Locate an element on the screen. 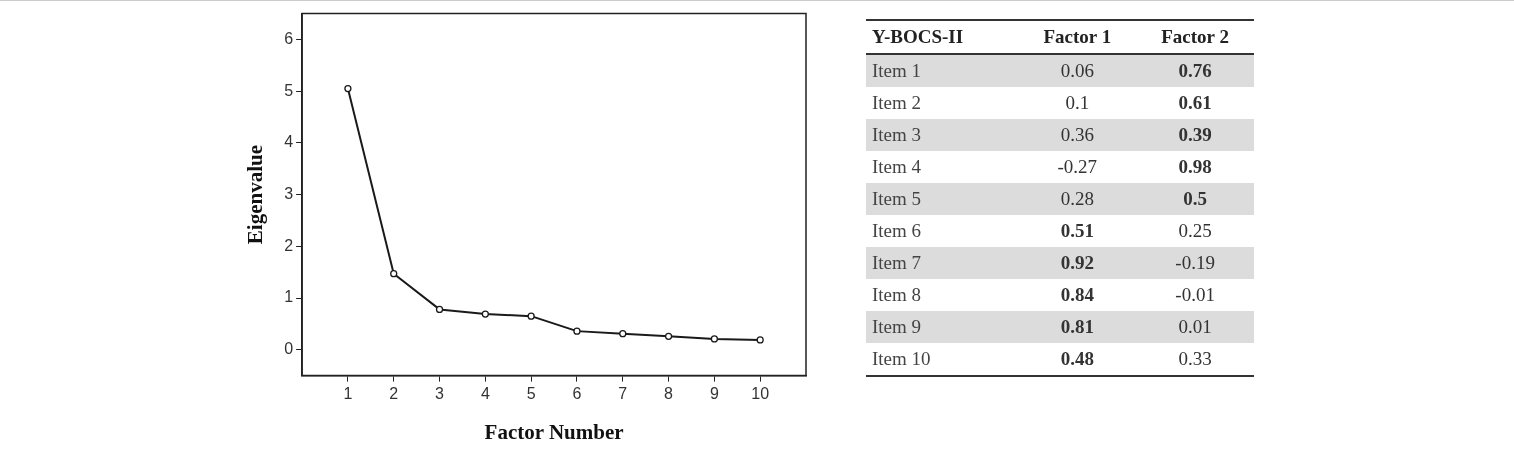 This screenshot has width=1514, height=459. category-label: Item 8 is located at coordinates (897, 294).